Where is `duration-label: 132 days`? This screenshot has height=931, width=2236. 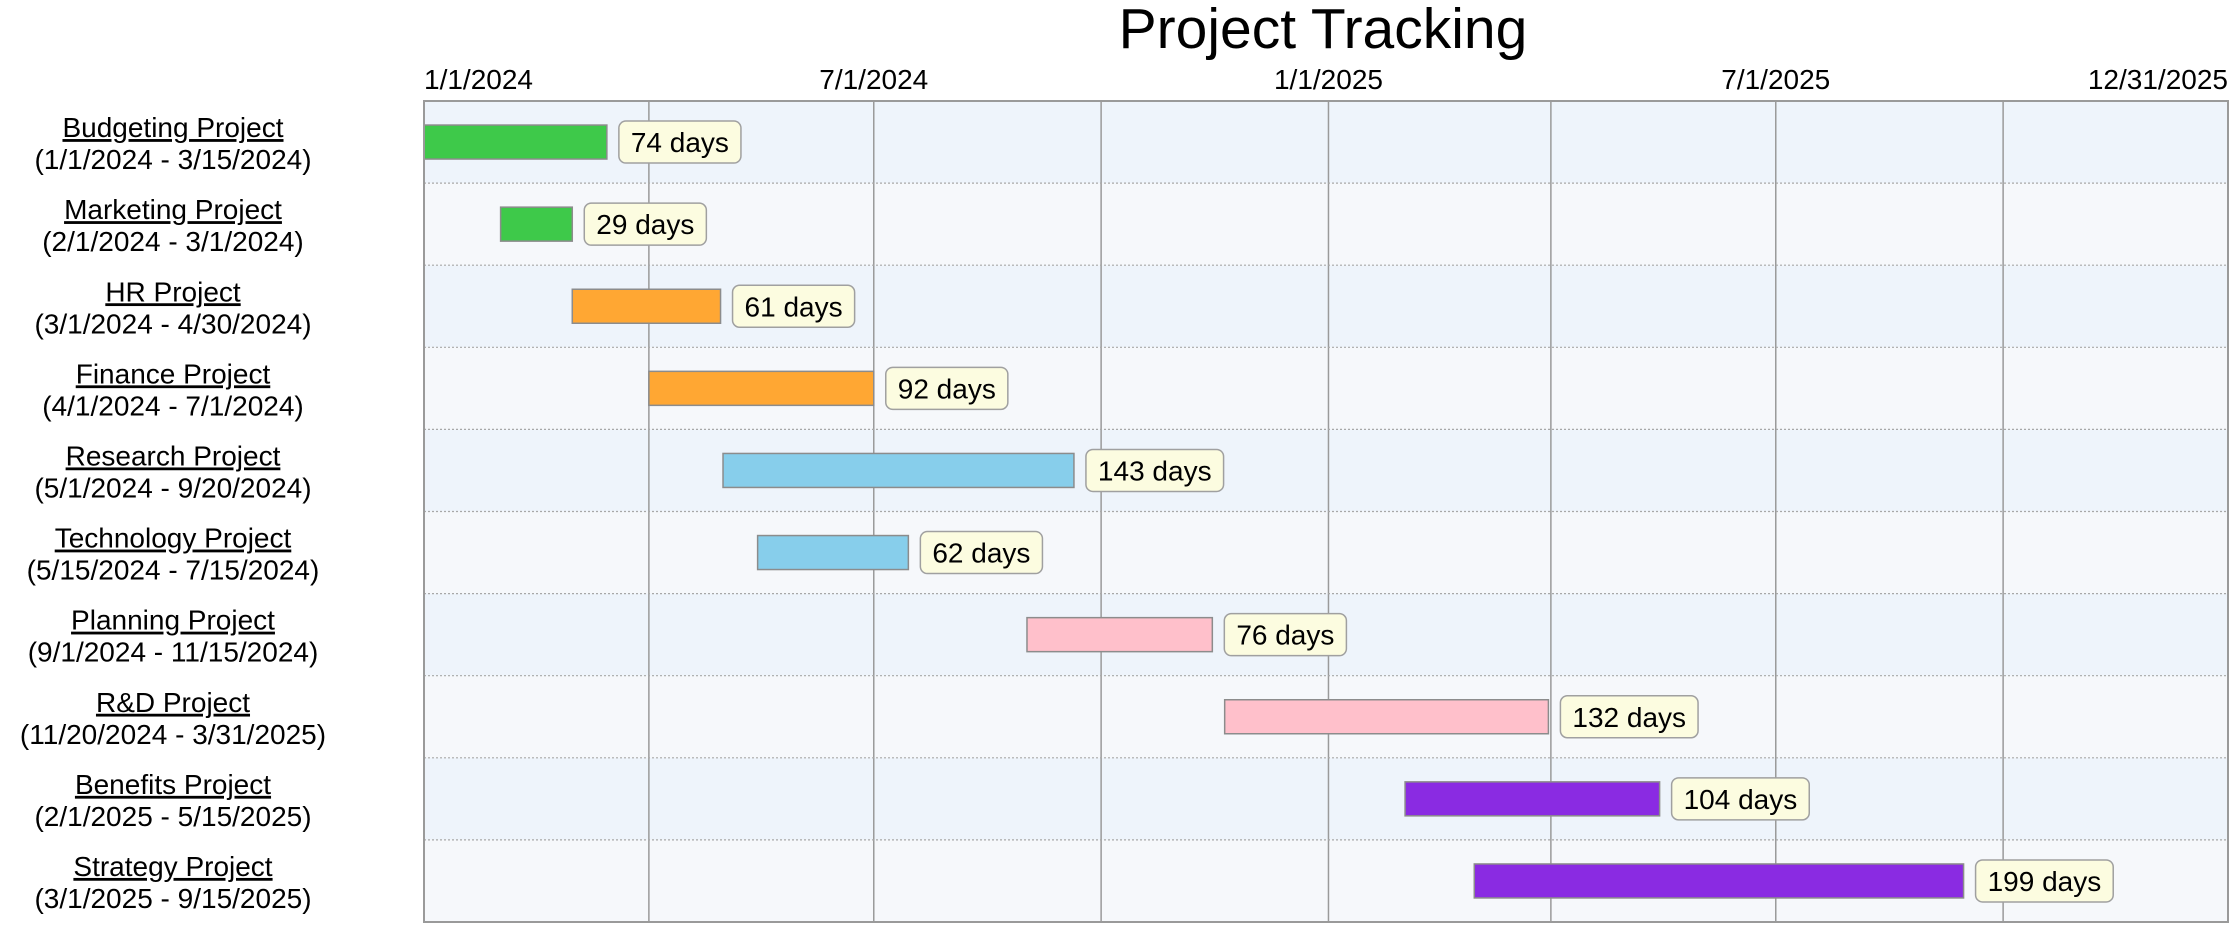
duration-label: 132 days is located at coordinates (1629, 717).